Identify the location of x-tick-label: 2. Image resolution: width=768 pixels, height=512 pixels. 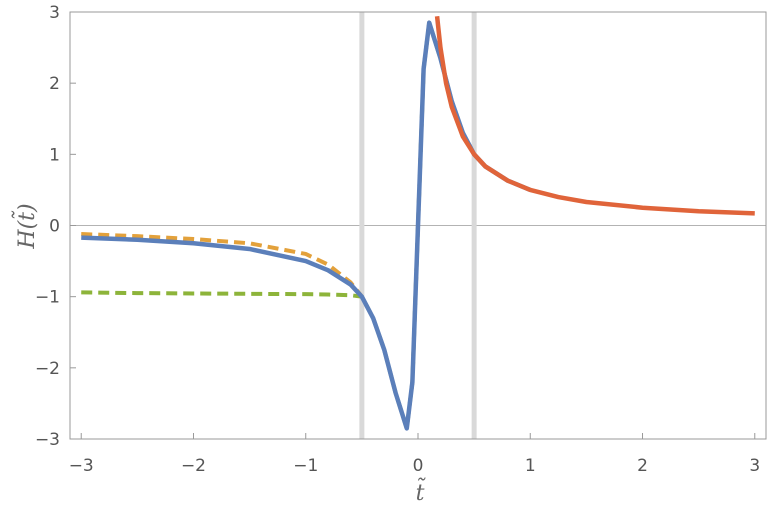
(642, 466).